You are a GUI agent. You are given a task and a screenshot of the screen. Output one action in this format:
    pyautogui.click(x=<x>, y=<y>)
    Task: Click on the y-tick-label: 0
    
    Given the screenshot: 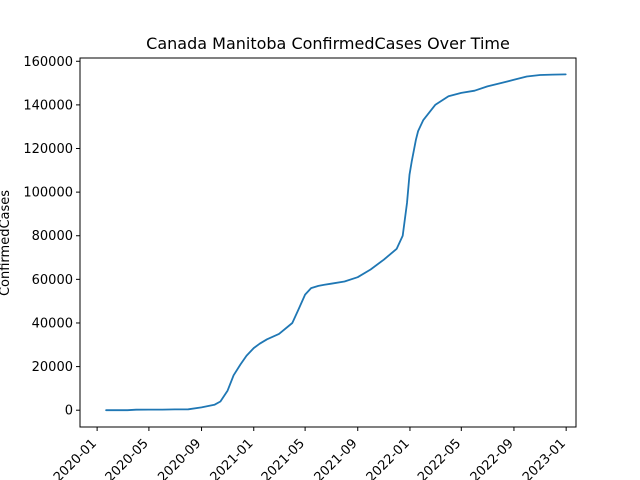 What is the action you would take?
    pyautogui.click(x=69, y=411)
    